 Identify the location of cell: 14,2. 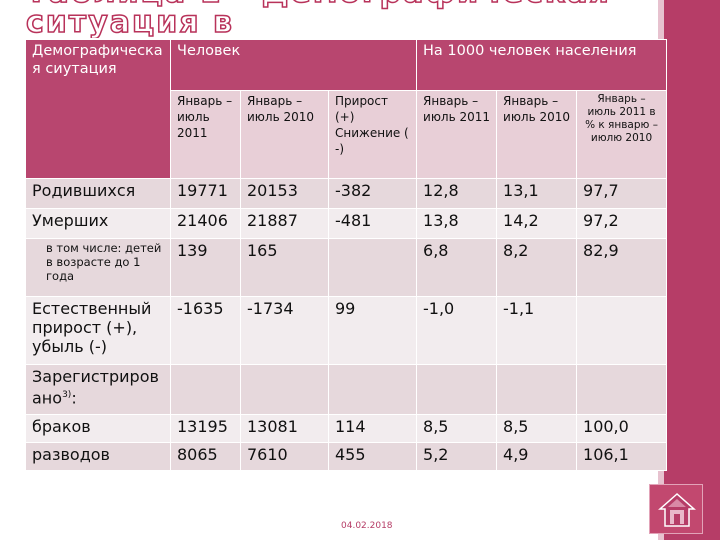
(537, 223).